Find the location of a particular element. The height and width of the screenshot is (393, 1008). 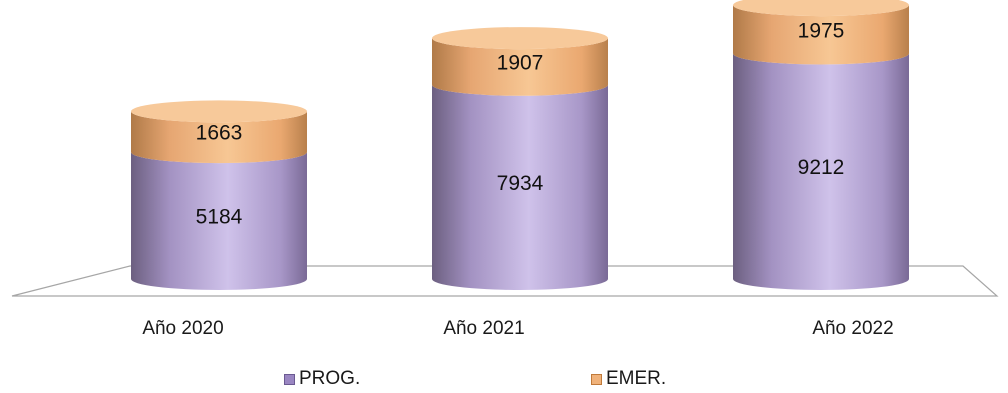

x-tick-label-0: Año 2020 is located at coordinates (182, 328).